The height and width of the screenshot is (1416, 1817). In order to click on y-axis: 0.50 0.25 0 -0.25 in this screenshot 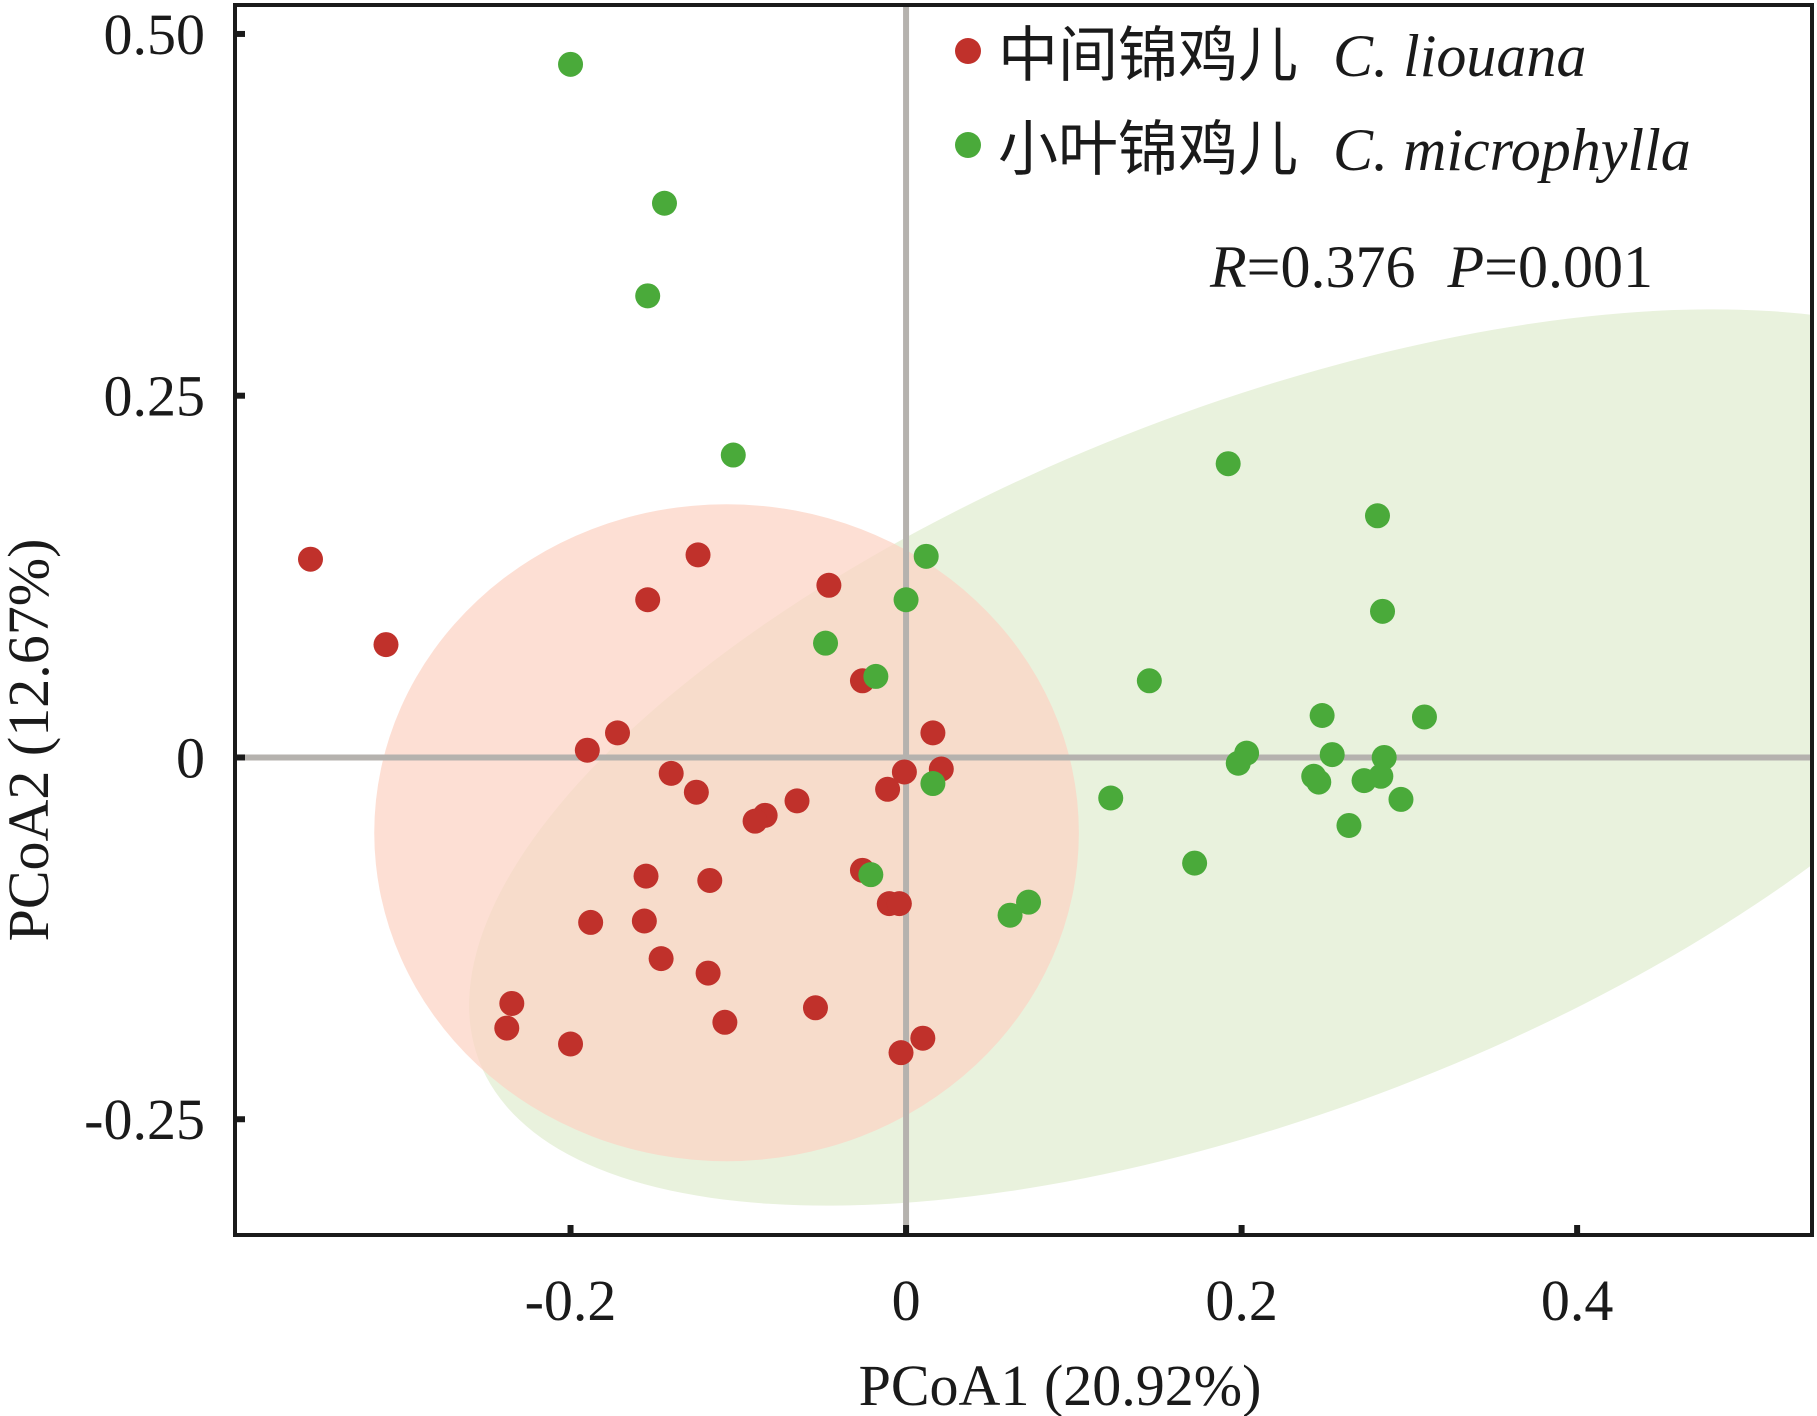, I will do `click(164, 577)`.